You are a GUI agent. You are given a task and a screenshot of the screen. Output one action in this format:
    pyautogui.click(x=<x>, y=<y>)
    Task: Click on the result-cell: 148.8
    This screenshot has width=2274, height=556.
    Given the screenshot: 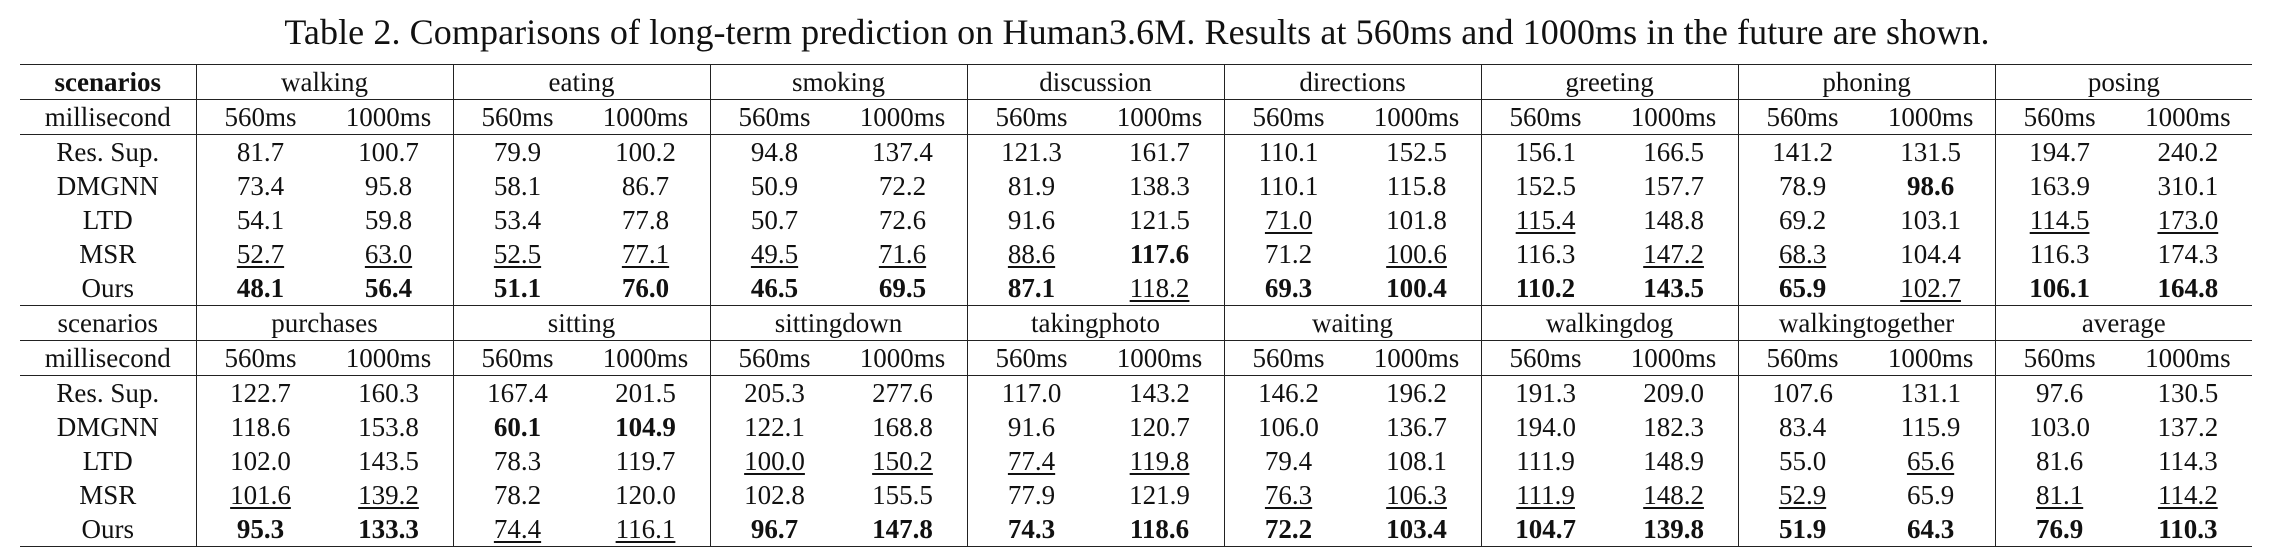 What is the action you would take?
    pyautogui.click(x=1674, y=220)
    